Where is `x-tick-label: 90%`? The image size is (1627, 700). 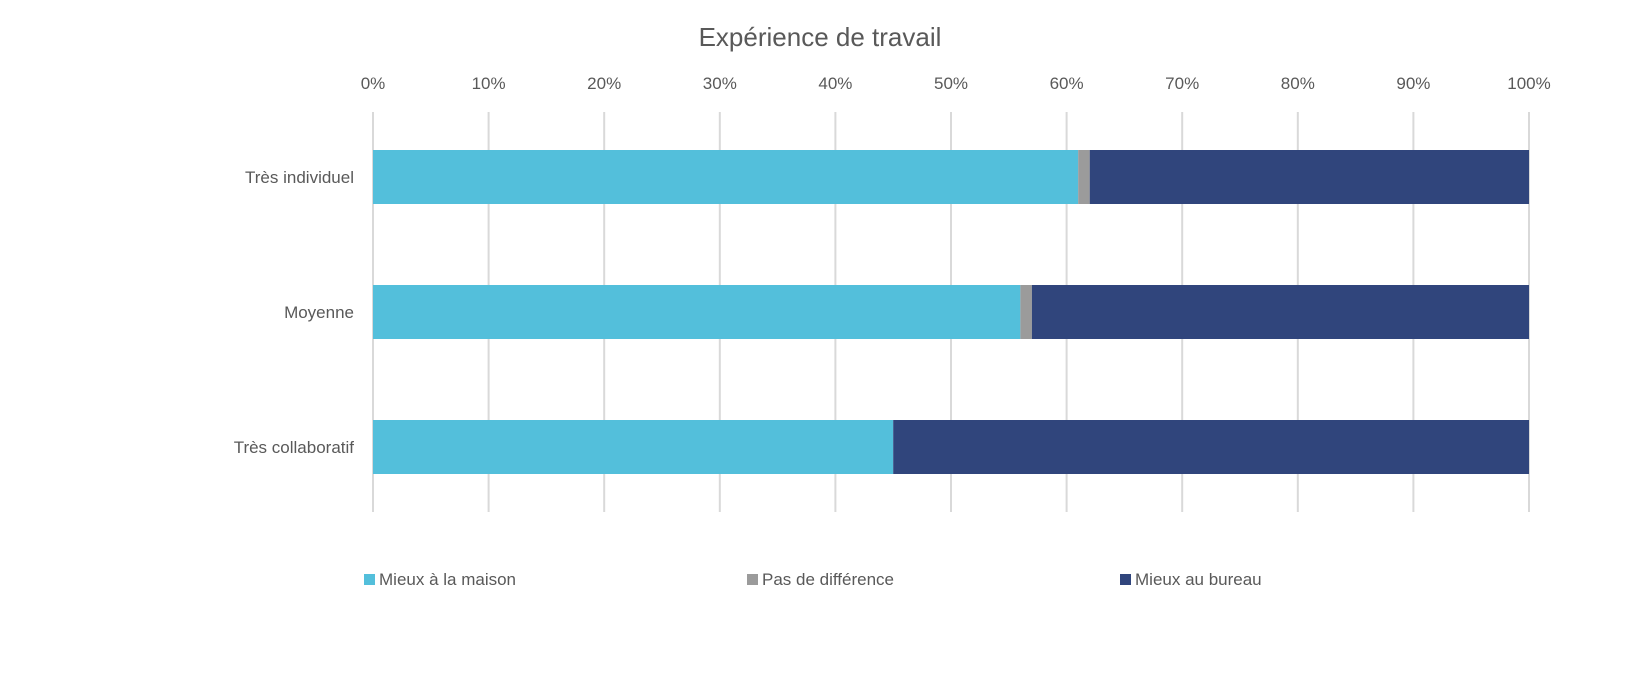 x-tick-label: 90% is located at coordinates (1413, 83).